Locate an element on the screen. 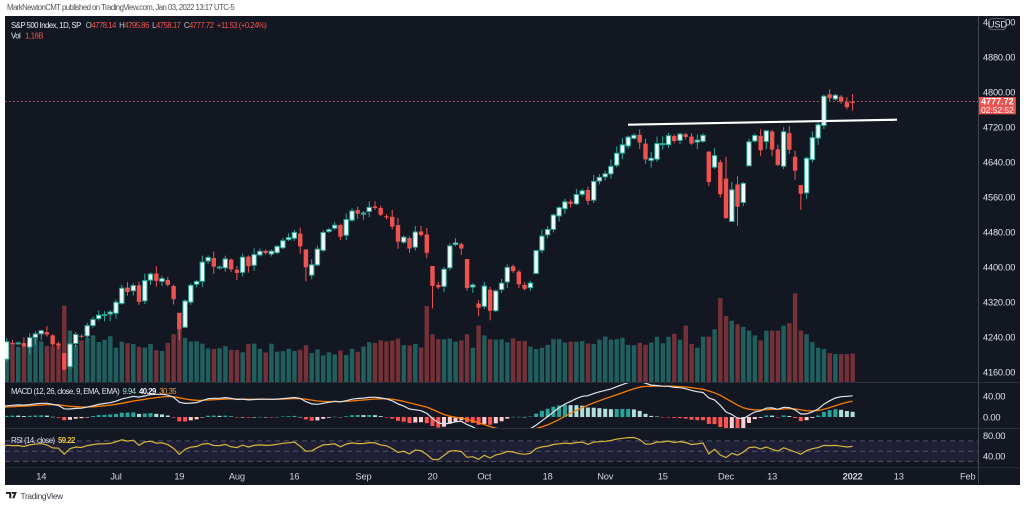 This screenshot has height=505, width=1024. svg-text: 4240.00 is located at coordinates (999, 338).